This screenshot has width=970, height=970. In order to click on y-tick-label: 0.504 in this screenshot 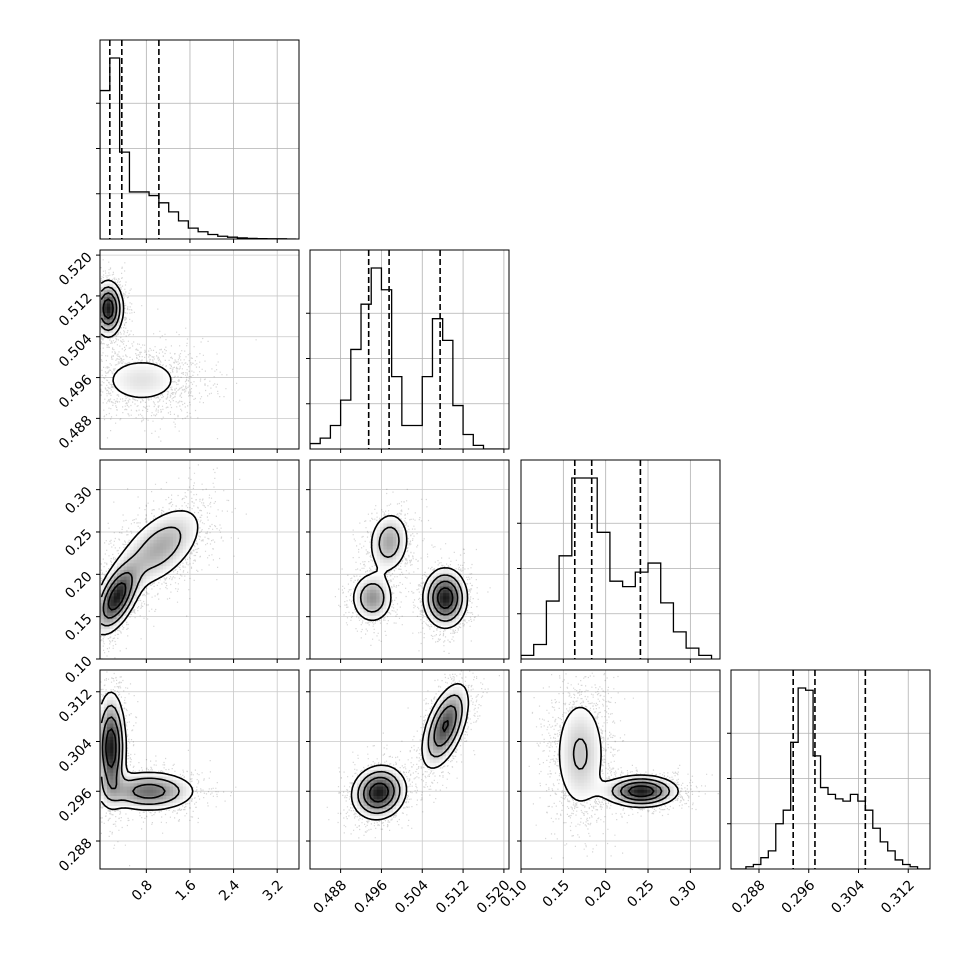, I will do `click(76, 351)`.